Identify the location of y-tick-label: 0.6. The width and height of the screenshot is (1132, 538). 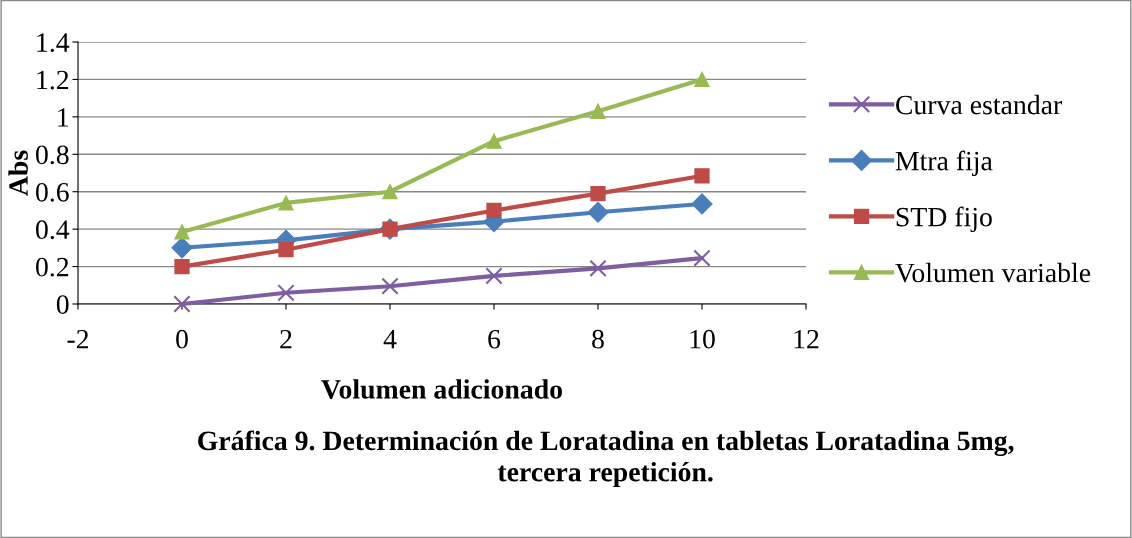
(52, 192).